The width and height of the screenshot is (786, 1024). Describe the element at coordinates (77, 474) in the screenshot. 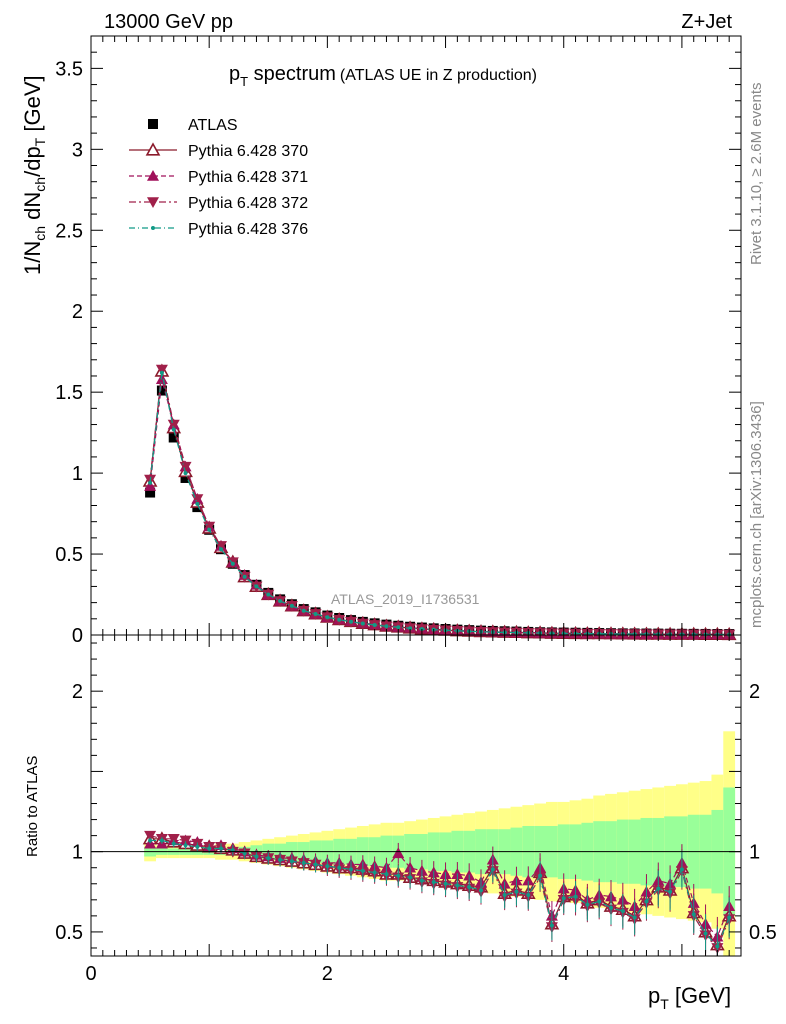

I see `main-y-tick-label: 1` at that location.